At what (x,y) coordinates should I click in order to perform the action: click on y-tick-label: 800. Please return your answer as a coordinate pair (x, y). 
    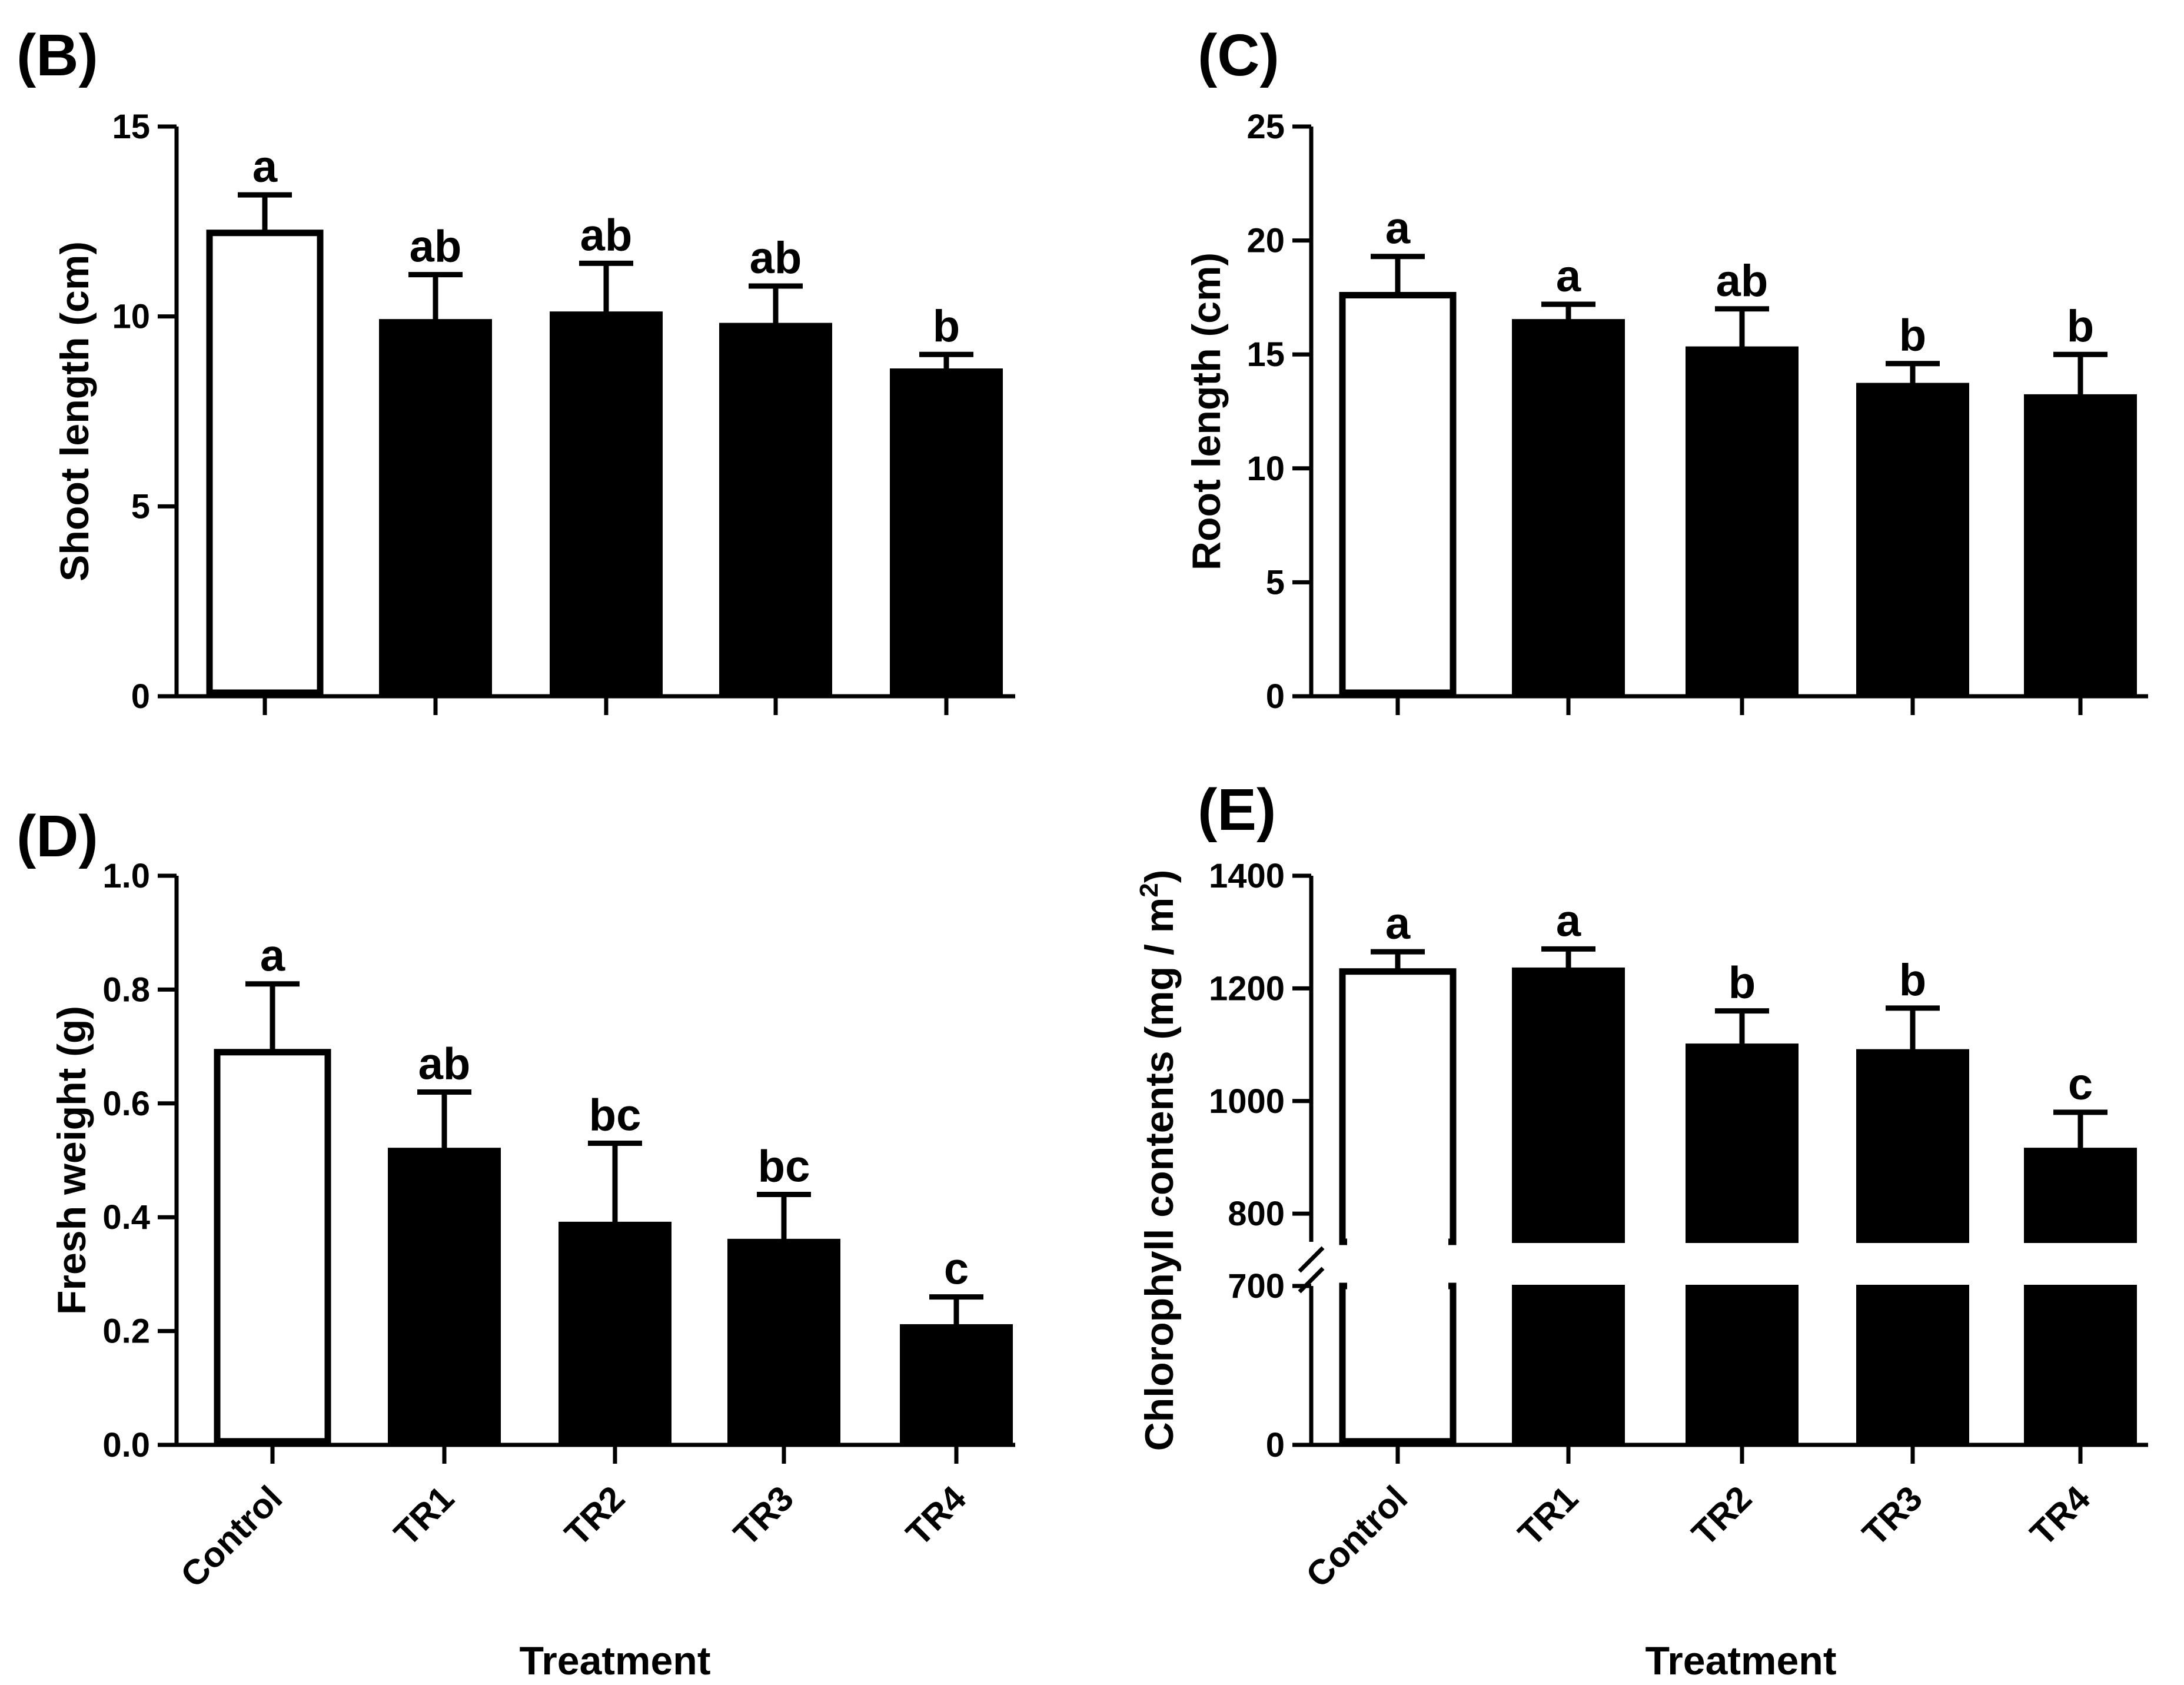
    Looking at the image, I should click on (1256, 1214).